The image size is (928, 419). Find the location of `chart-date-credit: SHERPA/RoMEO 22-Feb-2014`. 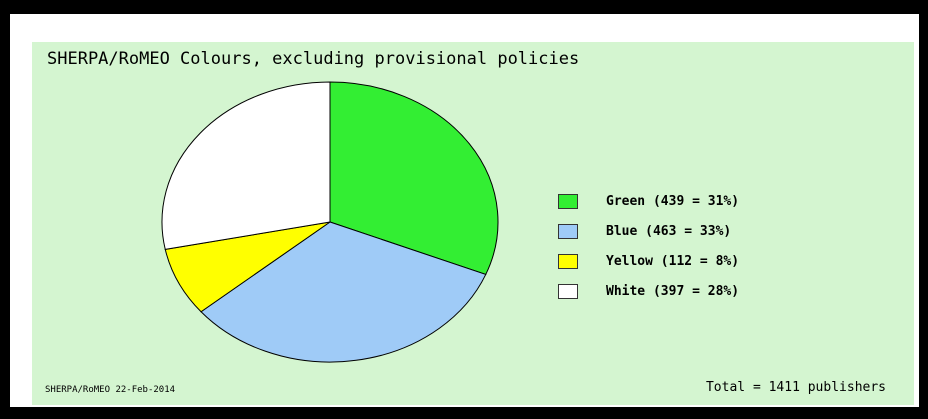

chart-date-credit: SHERPA/RoMEO 22-Feb-2014 is located at coordinates (110, 390).